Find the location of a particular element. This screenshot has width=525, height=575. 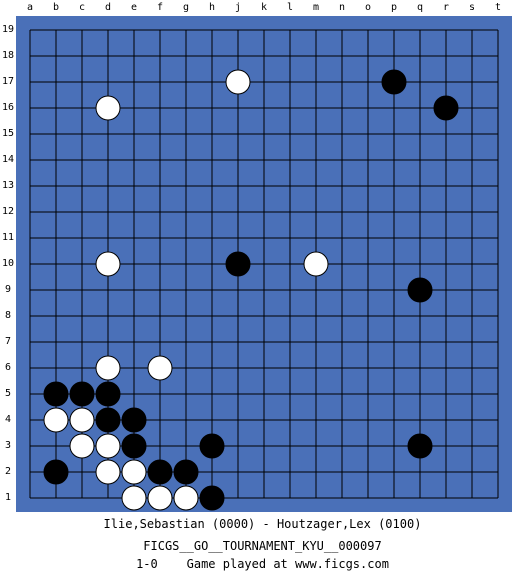

black-stone-r16 is located at coordinates (446, 108).